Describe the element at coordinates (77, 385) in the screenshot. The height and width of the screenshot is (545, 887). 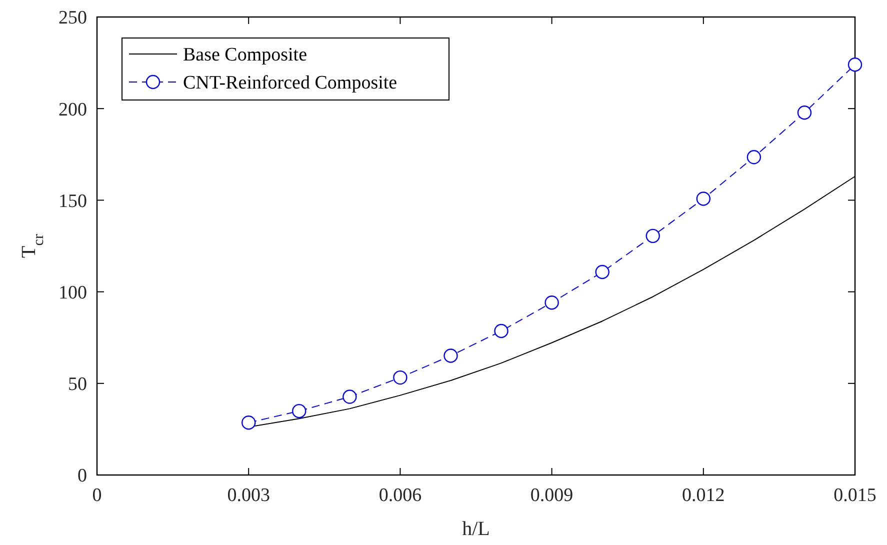
I see `y-tick-label: 50` at that location.